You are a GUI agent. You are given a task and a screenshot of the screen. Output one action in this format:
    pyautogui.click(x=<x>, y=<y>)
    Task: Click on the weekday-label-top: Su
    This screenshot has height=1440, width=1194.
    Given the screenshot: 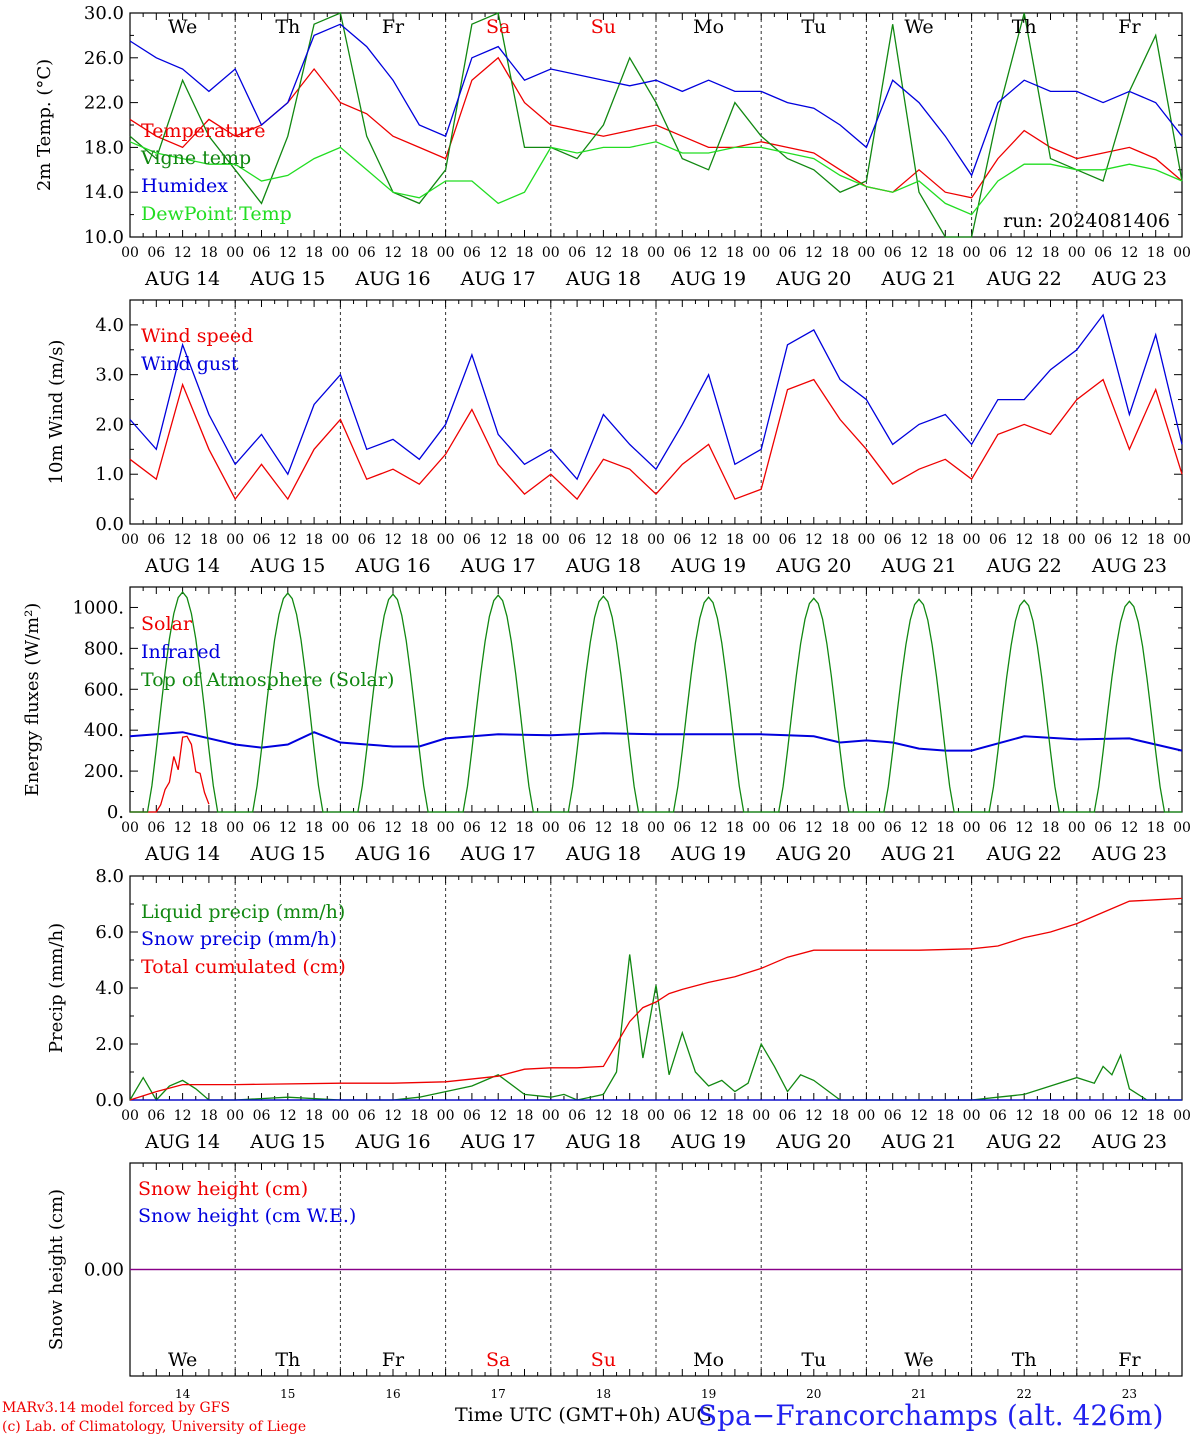 What is the action you would take?
    pyautogui.click(x=603, y=27)
    